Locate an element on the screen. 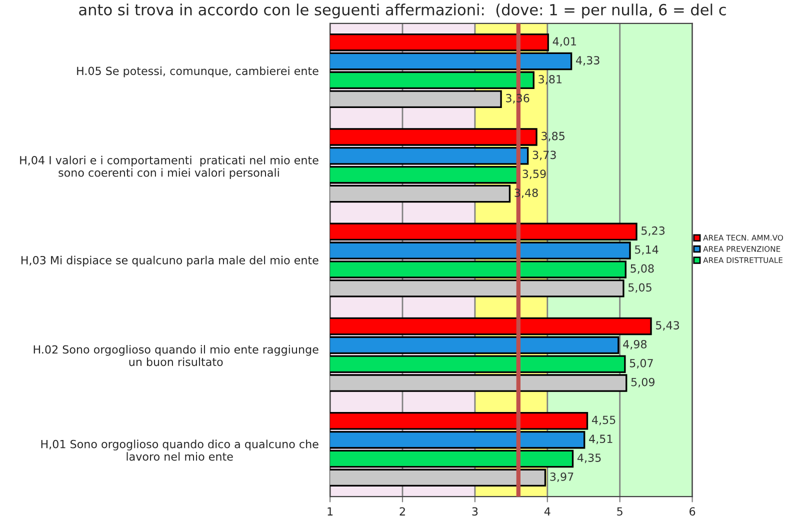  data-label: 5,09 is located at coordinates (642, 383).